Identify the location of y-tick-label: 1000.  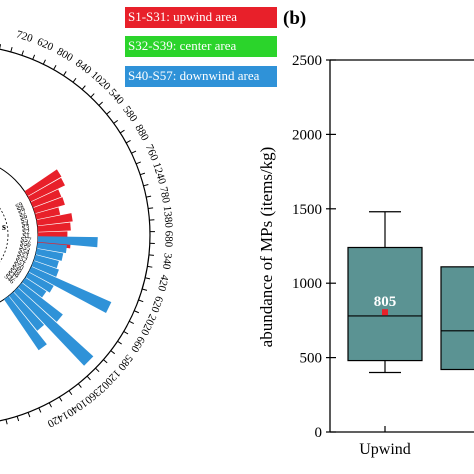
(307, 284).